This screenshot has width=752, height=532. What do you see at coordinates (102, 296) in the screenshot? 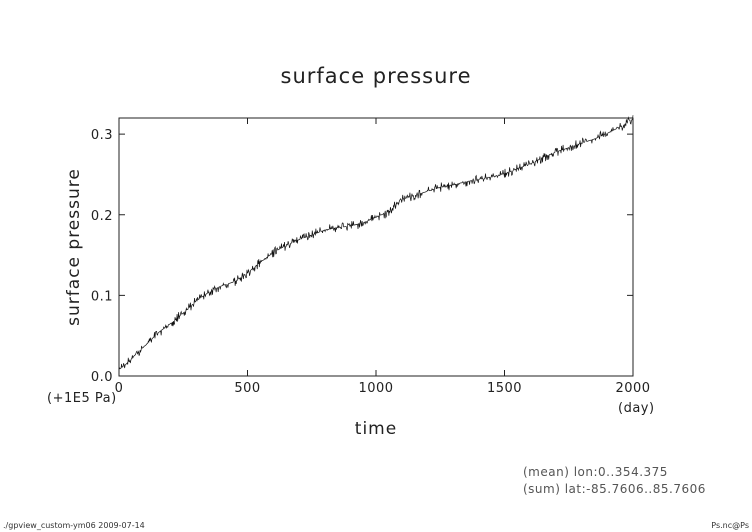
I see `y-tick-label: 0.1` at bounding box center [102, 296].